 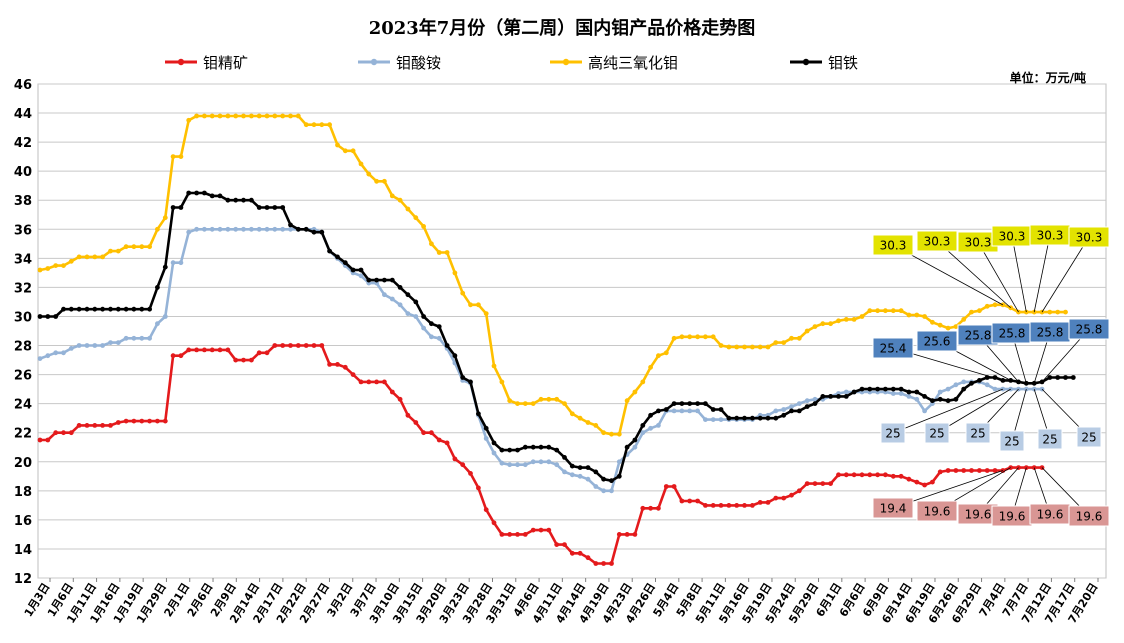 What do you see at coordinates (937, 342) in the screenshot?
I see `data-label: 25.6` at bounding box center [937, 342].